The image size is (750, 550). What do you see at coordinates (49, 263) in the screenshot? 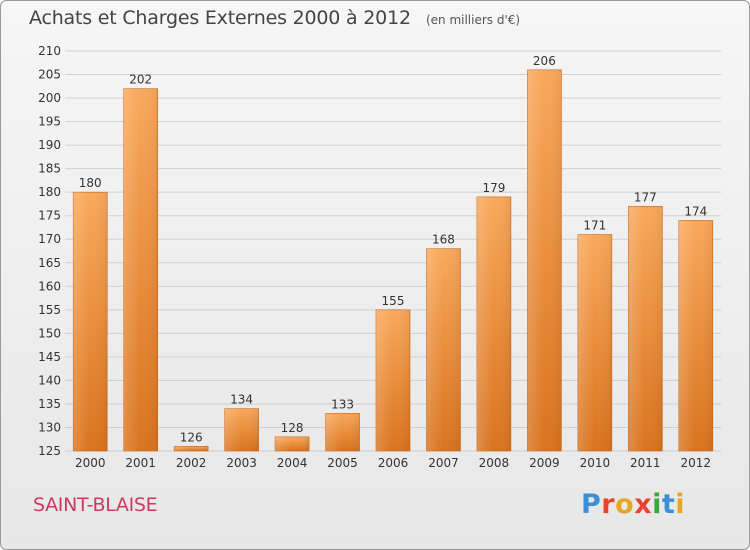
I see `y-tick-label: 165` at bounding box center [49, 263].